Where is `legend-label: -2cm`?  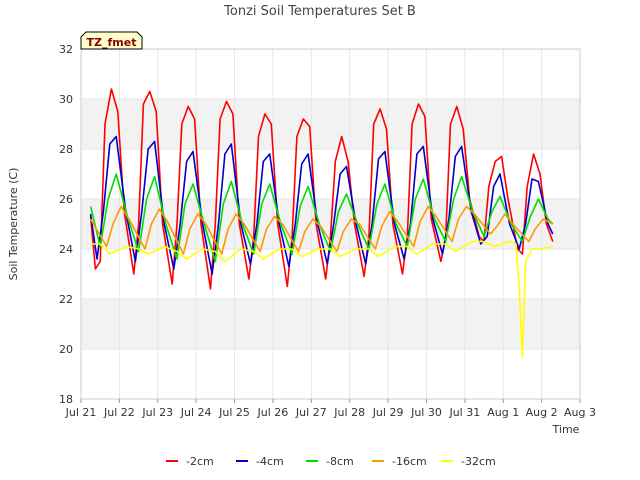
legend-label: -2cm is located at coordinates (200, 461).